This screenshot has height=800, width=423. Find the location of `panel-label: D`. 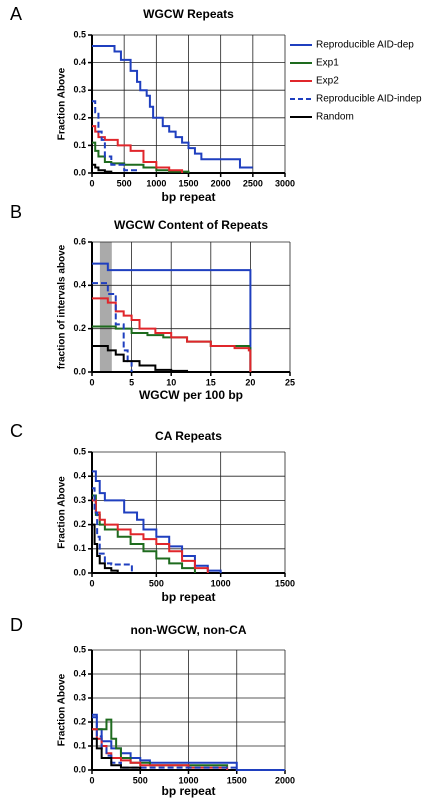

panel-label: D is located at coordinates (16, 625).